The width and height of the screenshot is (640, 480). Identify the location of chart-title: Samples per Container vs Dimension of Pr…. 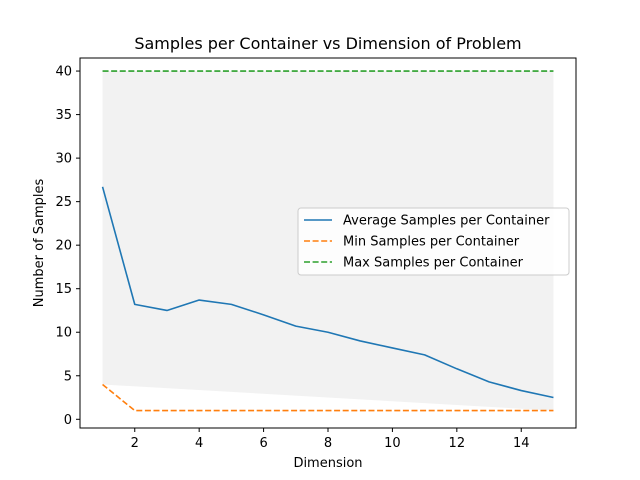
(327, 43).